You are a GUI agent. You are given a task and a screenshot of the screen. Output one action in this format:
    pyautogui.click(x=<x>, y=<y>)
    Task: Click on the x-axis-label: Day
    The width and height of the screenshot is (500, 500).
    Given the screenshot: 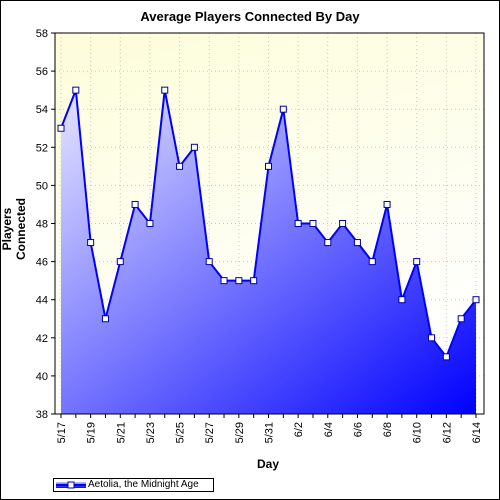 What is the action you would take?
    pyautogui.click(x=267, y=464)
    